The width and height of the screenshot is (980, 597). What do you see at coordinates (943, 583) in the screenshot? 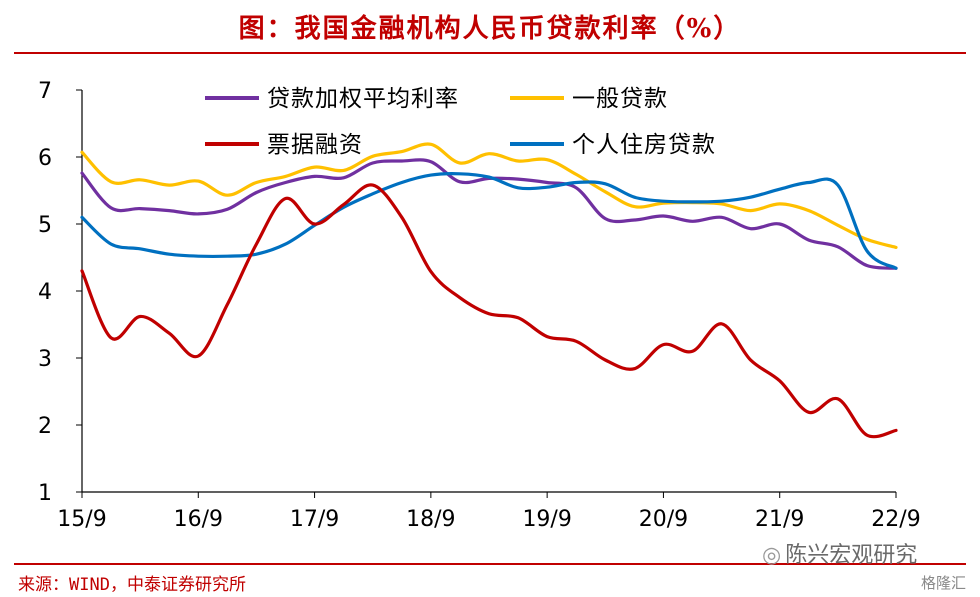
I see `watermark-logo: 格隆汇` at bounding box center [943, 583].